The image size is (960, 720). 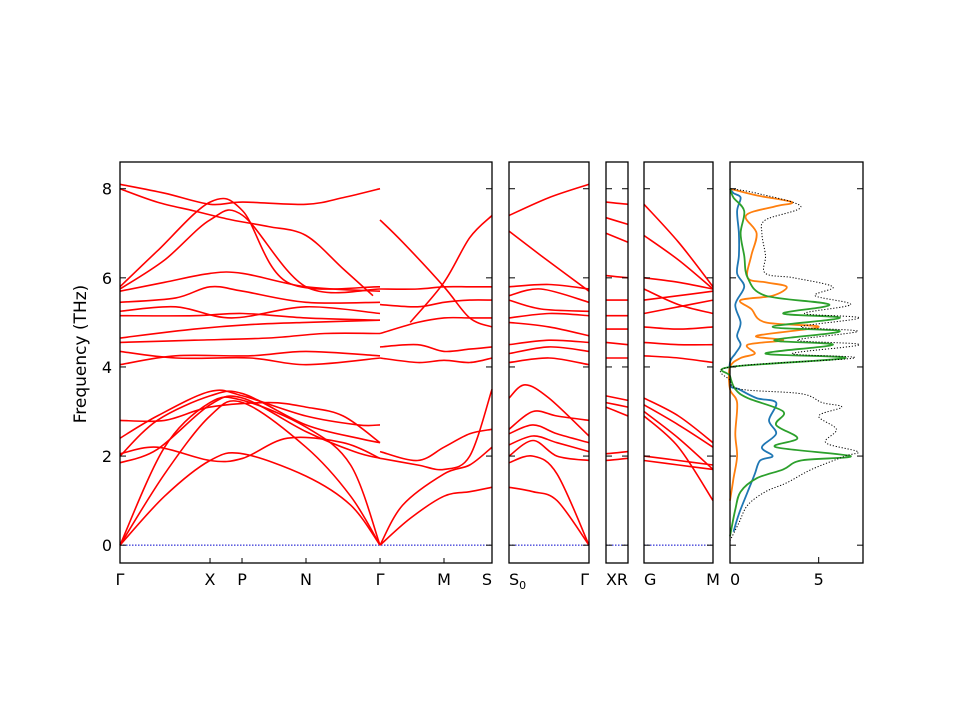 What do you see at coordinates (242, 579) in the screenshot?
I see `x-tick-label: P` at bounding box center [242, 579].